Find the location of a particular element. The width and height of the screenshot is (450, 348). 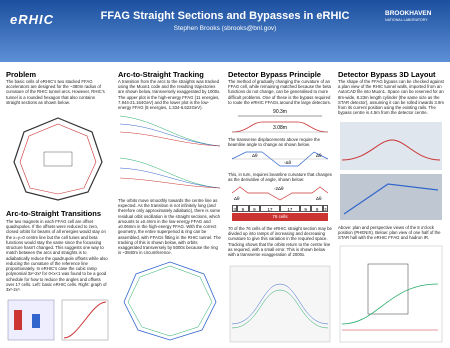

curvature-label: -2Δθ is located at coordinates (279, 188).